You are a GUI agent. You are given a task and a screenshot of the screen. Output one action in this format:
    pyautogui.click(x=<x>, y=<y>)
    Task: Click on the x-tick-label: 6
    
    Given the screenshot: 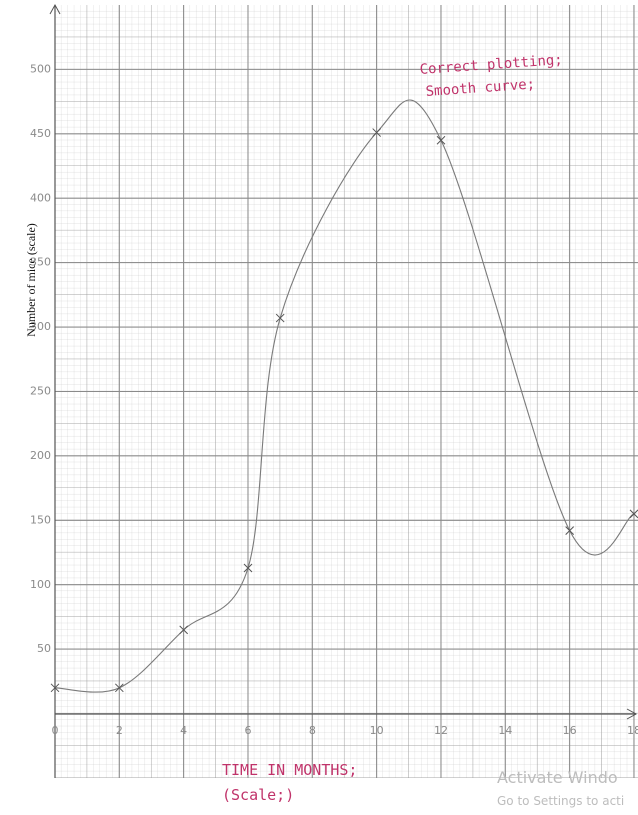 What is the action you would take?
    pyautogui.click(x=248, y=730)
    